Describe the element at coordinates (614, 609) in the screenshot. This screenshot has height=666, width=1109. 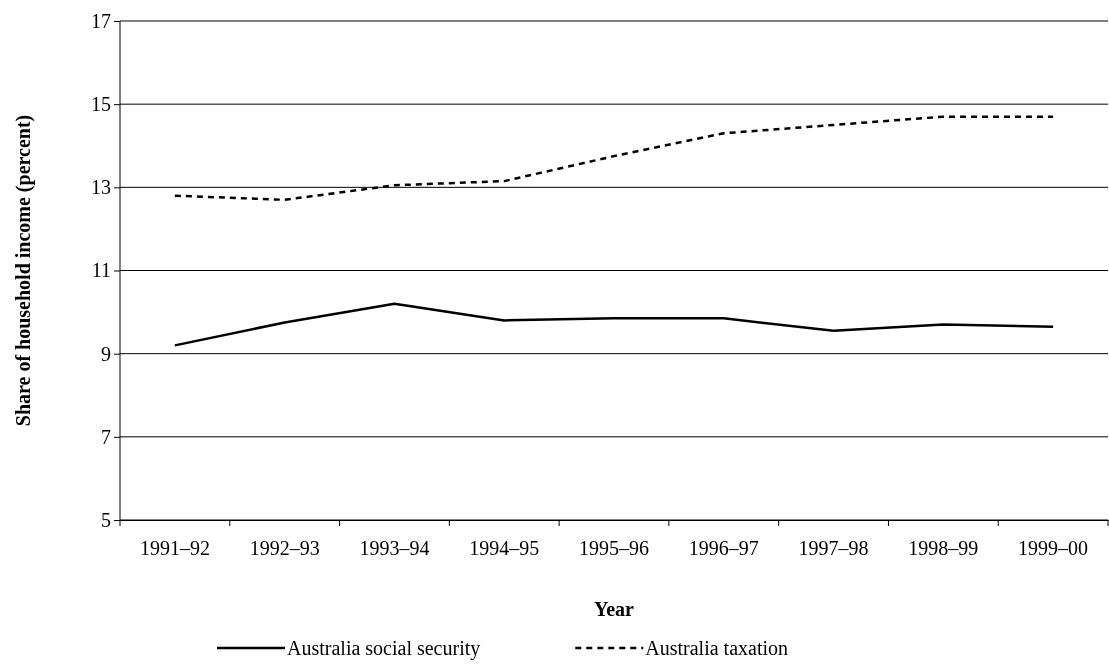
I see `x-axis-title: Year` at that location.